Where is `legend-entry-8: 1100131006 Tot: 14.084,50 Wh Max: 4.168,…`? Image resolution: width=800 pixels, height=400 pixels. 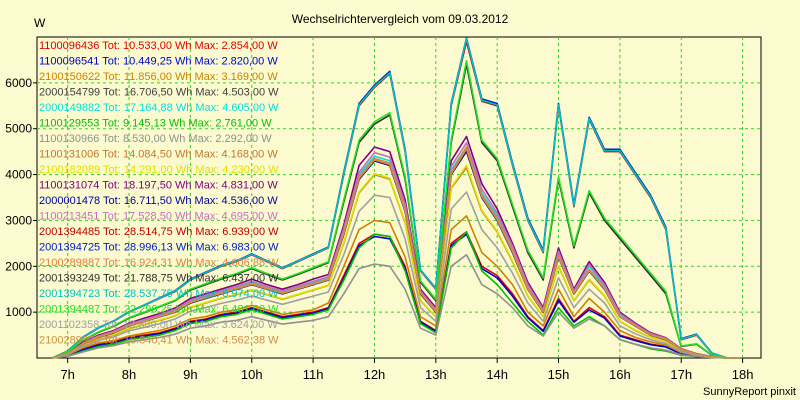
legend-entry-8: 1100131006 Tot: 14.084,50 Wh Max: 4.168,… is located at coordinates (158, 155).